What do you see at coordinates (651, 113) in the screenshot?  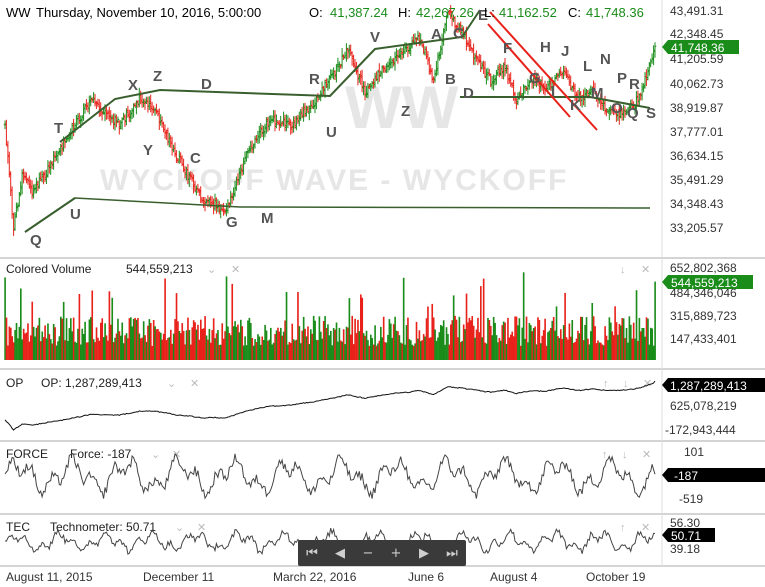 I see `wave-label: S` at bounding box center [651, 113].